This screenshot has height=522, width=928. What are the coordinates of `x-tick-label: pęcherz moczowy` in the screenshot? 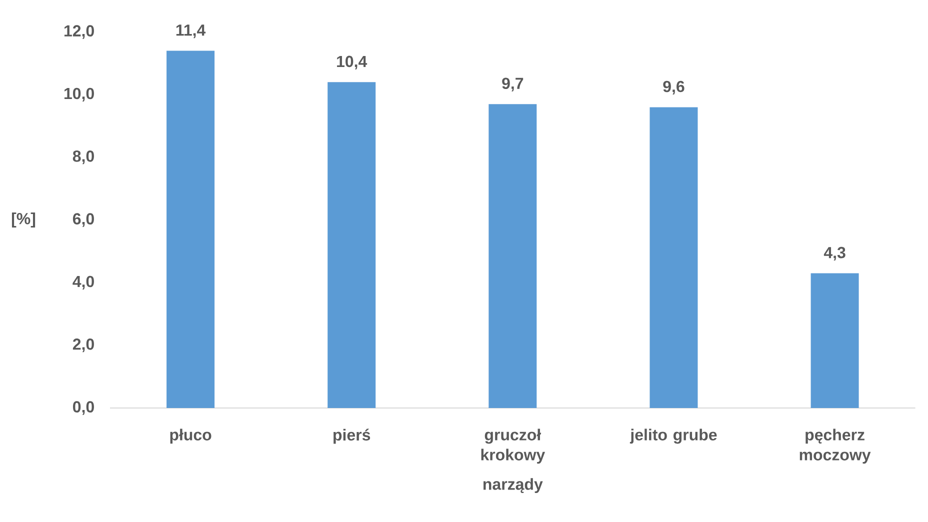 It's located at (835, 446).